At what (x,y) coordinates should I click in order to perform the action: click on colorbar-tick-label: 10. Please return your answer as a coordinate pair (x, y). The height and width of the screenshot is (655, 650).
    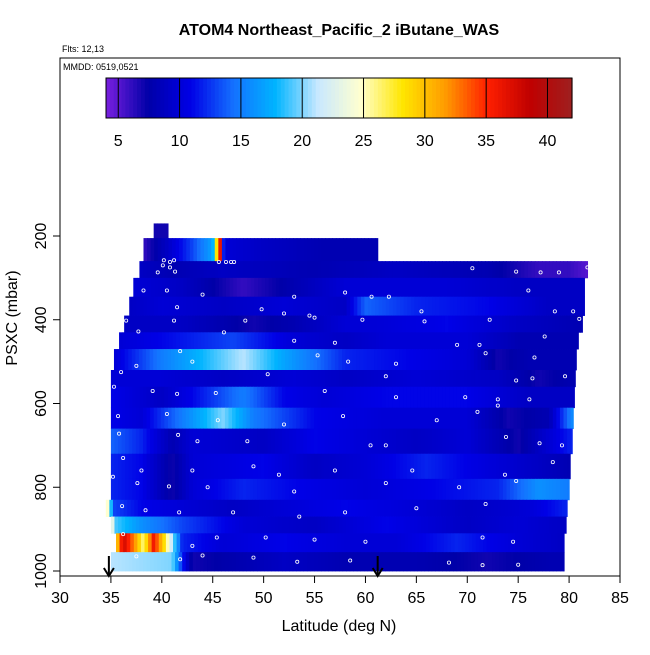
    Looking at the image, I should click on (180, 141).